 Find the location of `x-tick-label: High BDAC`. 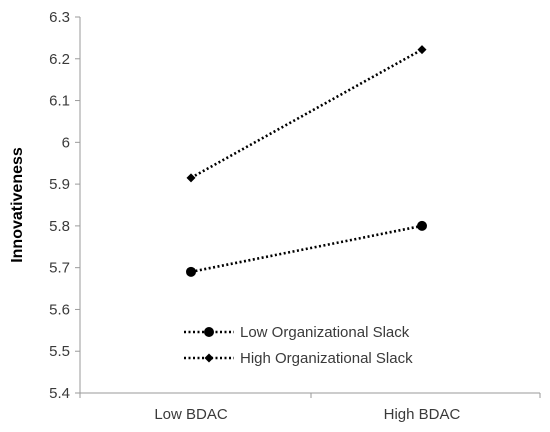

x-tick-label: High BDAC is located at coordinates (422, 414).